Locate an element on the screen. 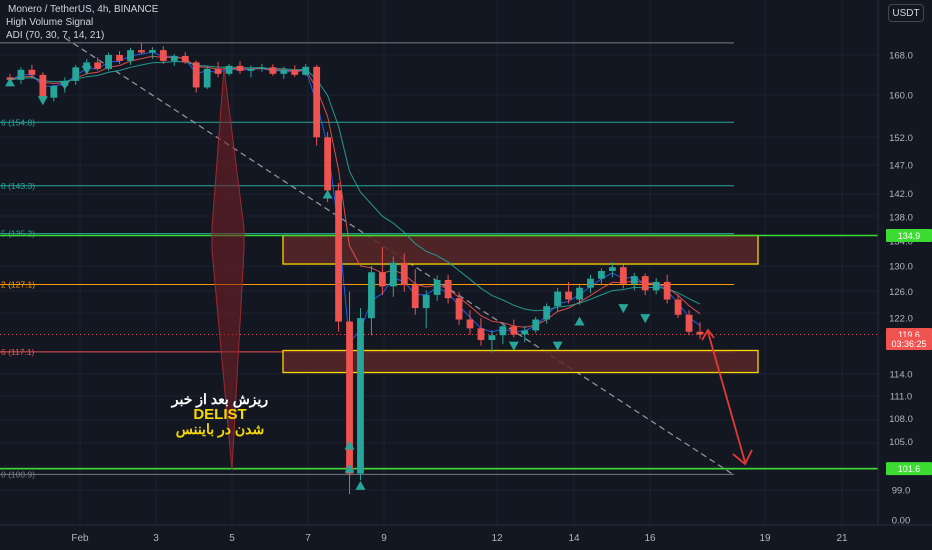 This screenshot has height=550, width=932. projection-arrow-head is located at coordinates (742, 457).